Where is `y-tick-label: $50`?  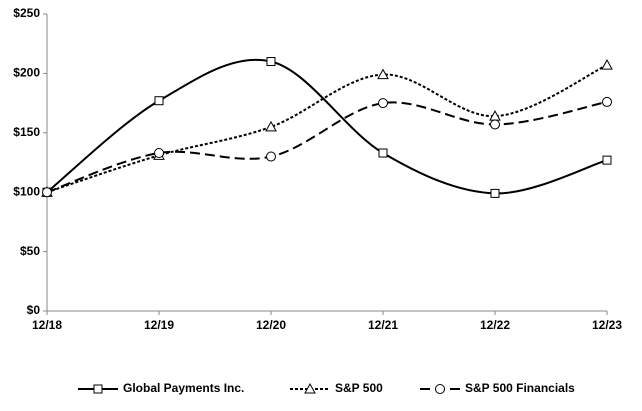
y-tick-label: $50 is located at coordinates (30, 251).